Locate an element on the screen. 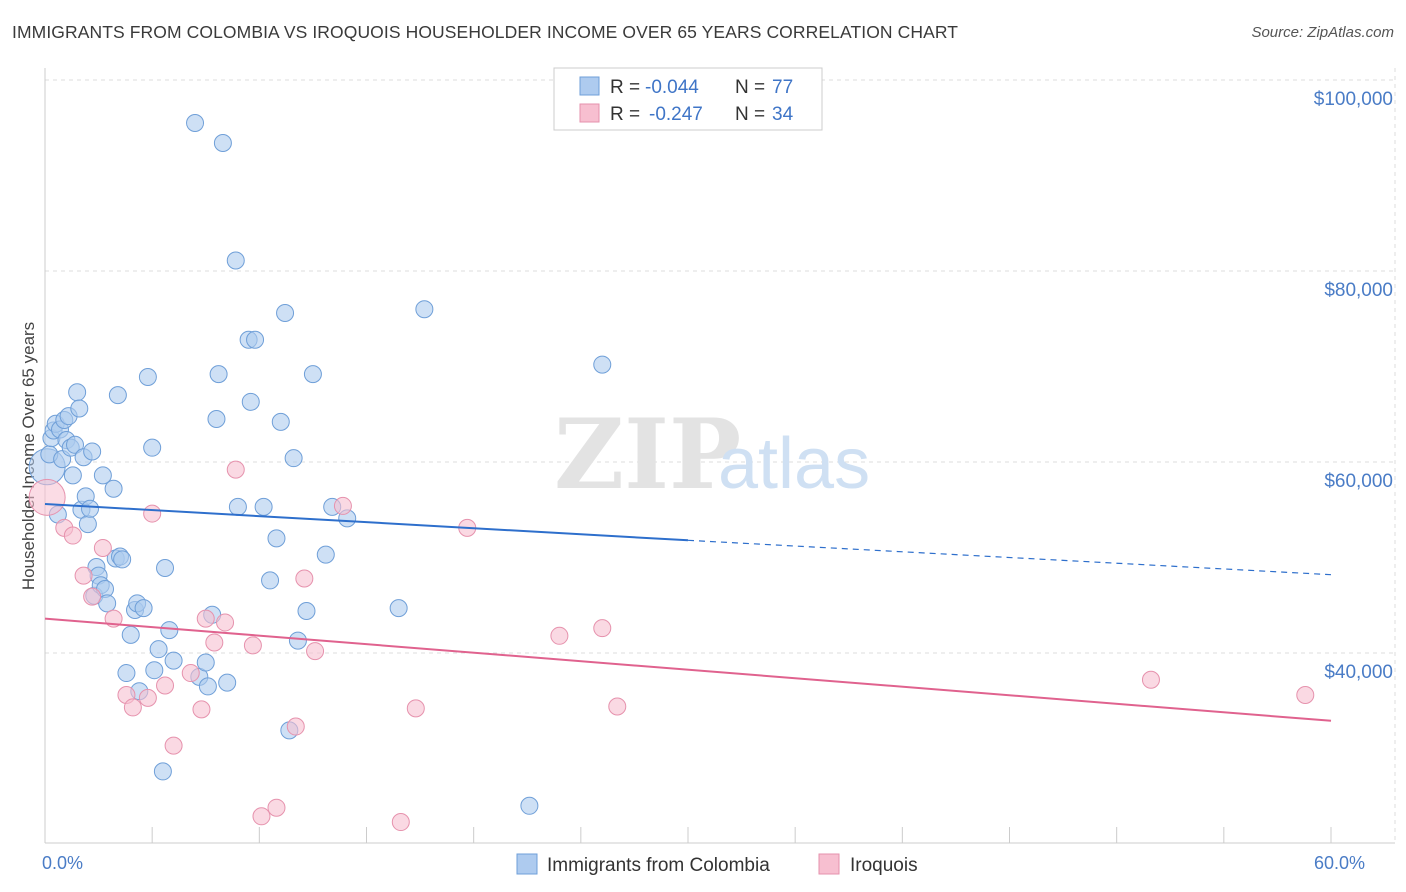 The image size is (1406, 892). x-tick-label-0: 0.0% is located at coordinates (62, 863).